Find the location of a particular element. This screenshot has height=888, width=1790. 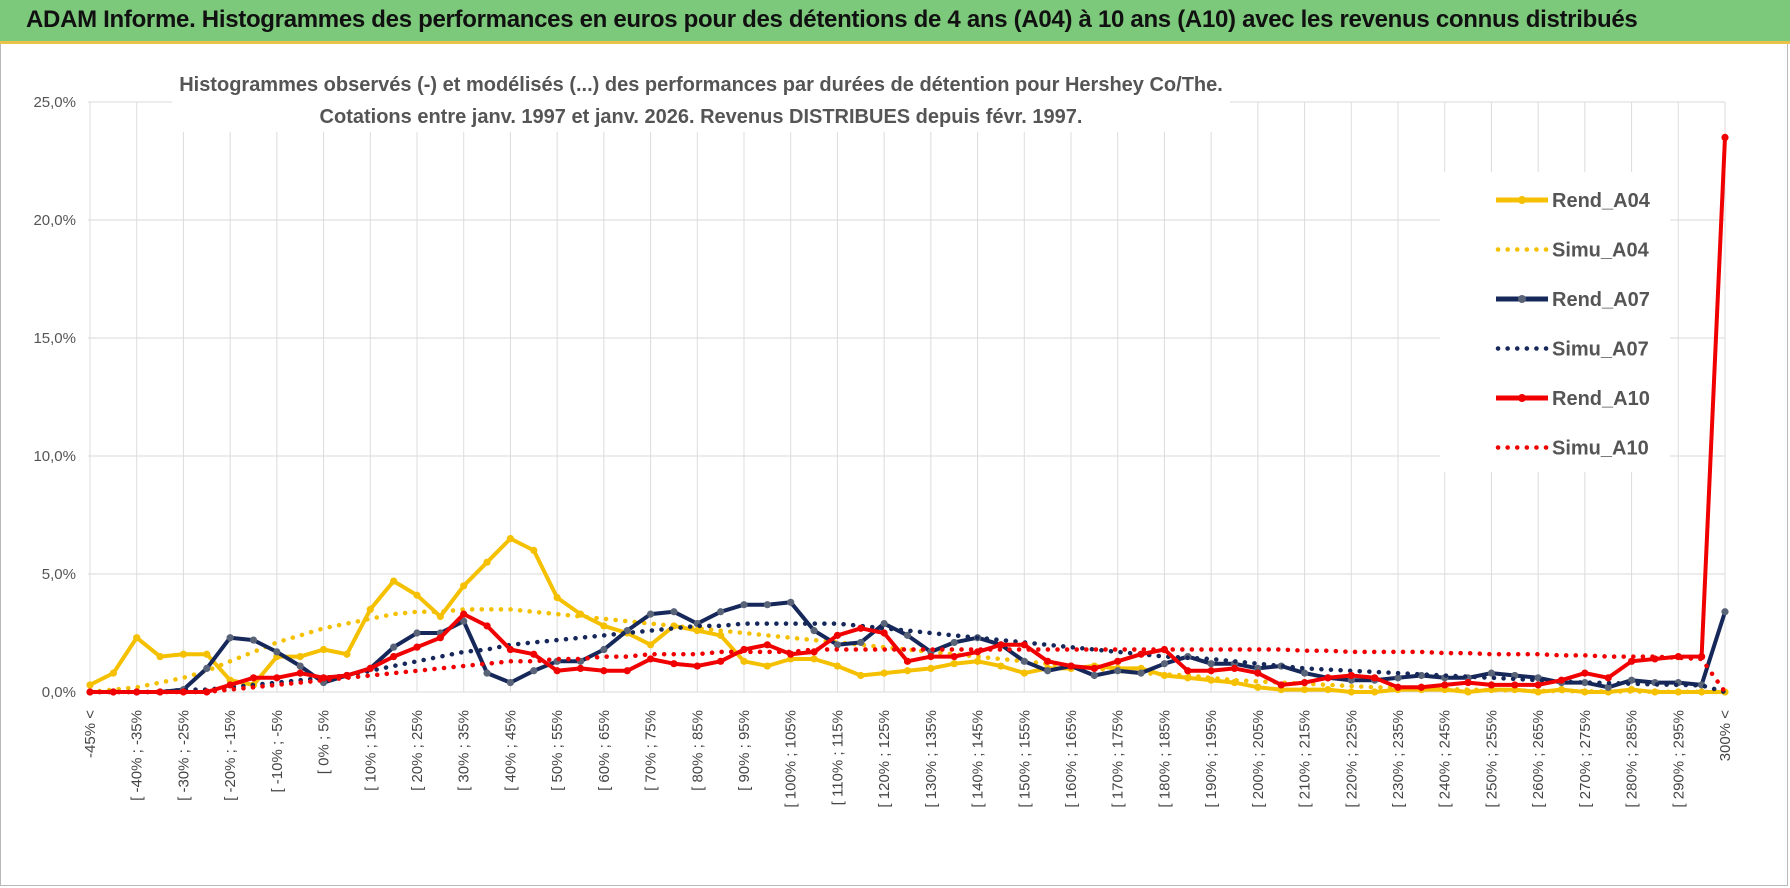

y-tick-label: 0,0% is located at coordinates (59, 692).